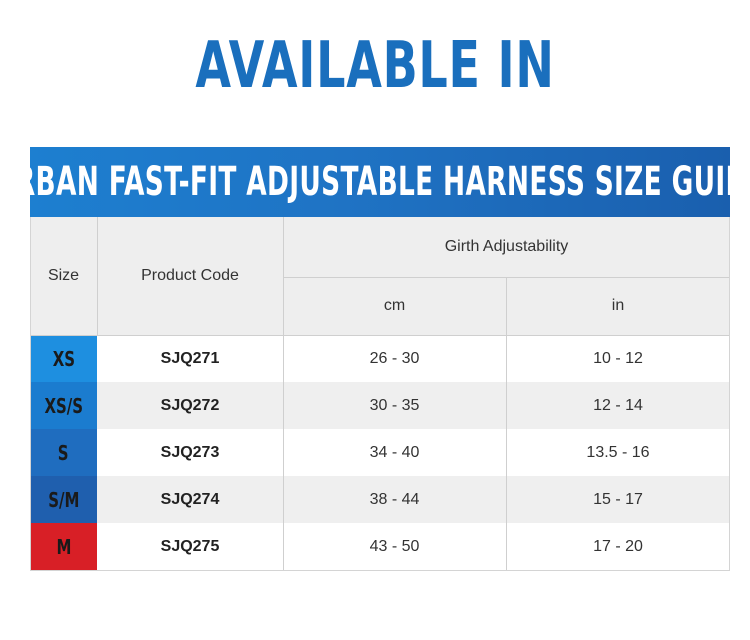 The height and width of the screenshot is (640, 750). I want to click on girth-in: 13.5 - 16, so click(618, 452).